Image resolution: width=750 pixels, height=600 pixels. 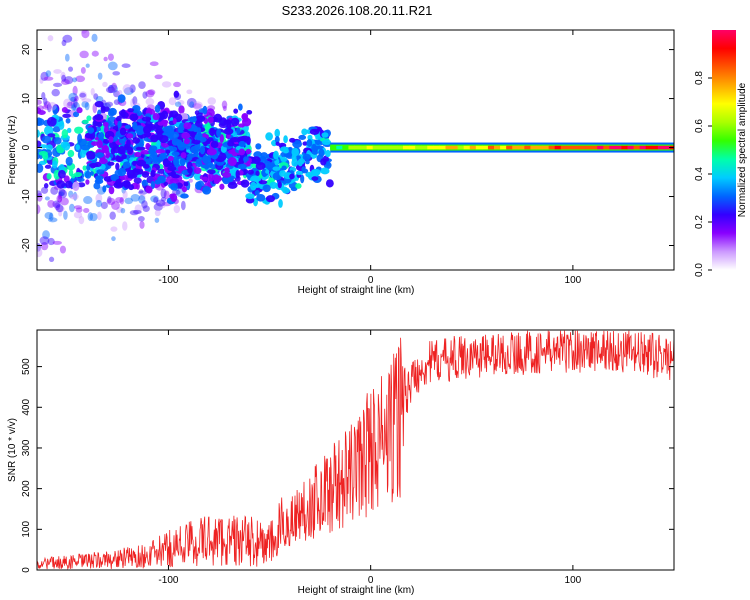 What do you see at coordinates (26, 407) in the screenshot?
I see `y-tick-label: 400` at bounding box center [26, 407].